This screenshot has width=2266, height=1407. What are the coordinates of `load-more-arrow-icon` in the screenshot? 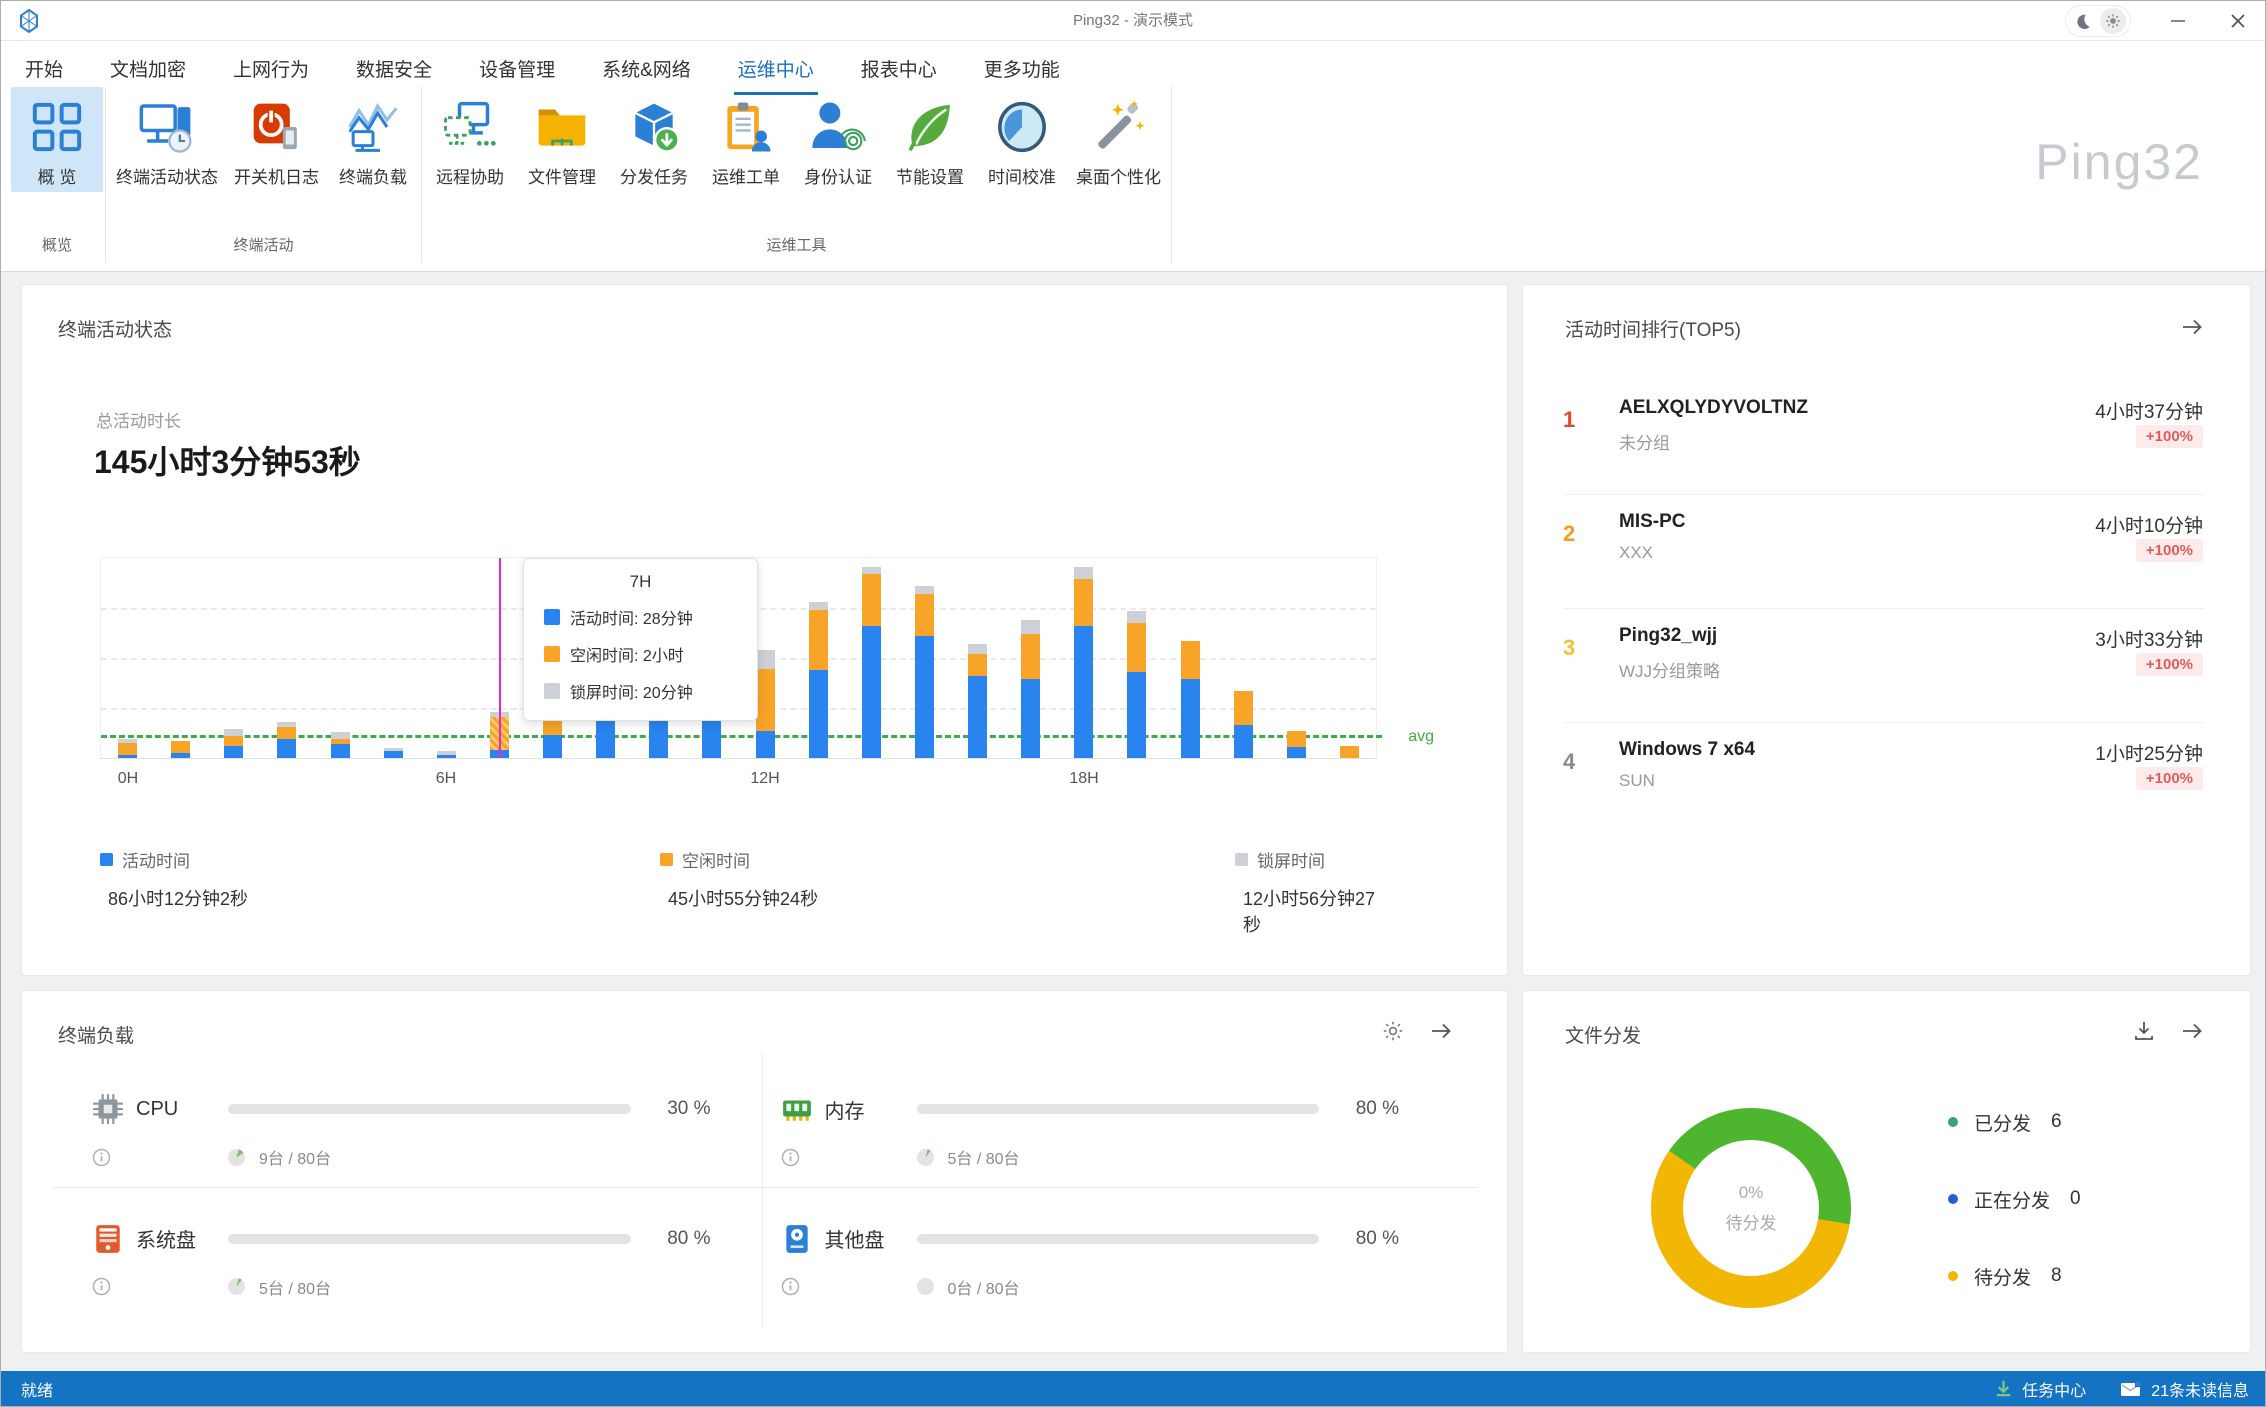 It's located at (1441, 1031).